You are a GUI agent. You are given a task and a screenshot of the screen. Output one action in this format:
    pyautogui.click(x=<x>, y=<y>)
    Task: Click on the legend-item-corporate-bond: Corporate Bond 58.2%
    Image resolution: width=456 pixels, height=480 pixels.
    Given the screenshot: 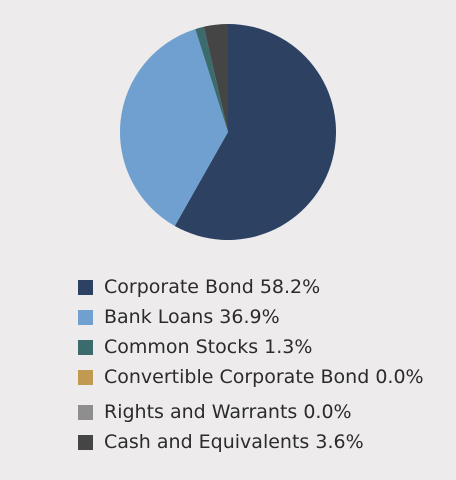 What is the action you would take?
    pyautogui.click(x=263, y=287)
    